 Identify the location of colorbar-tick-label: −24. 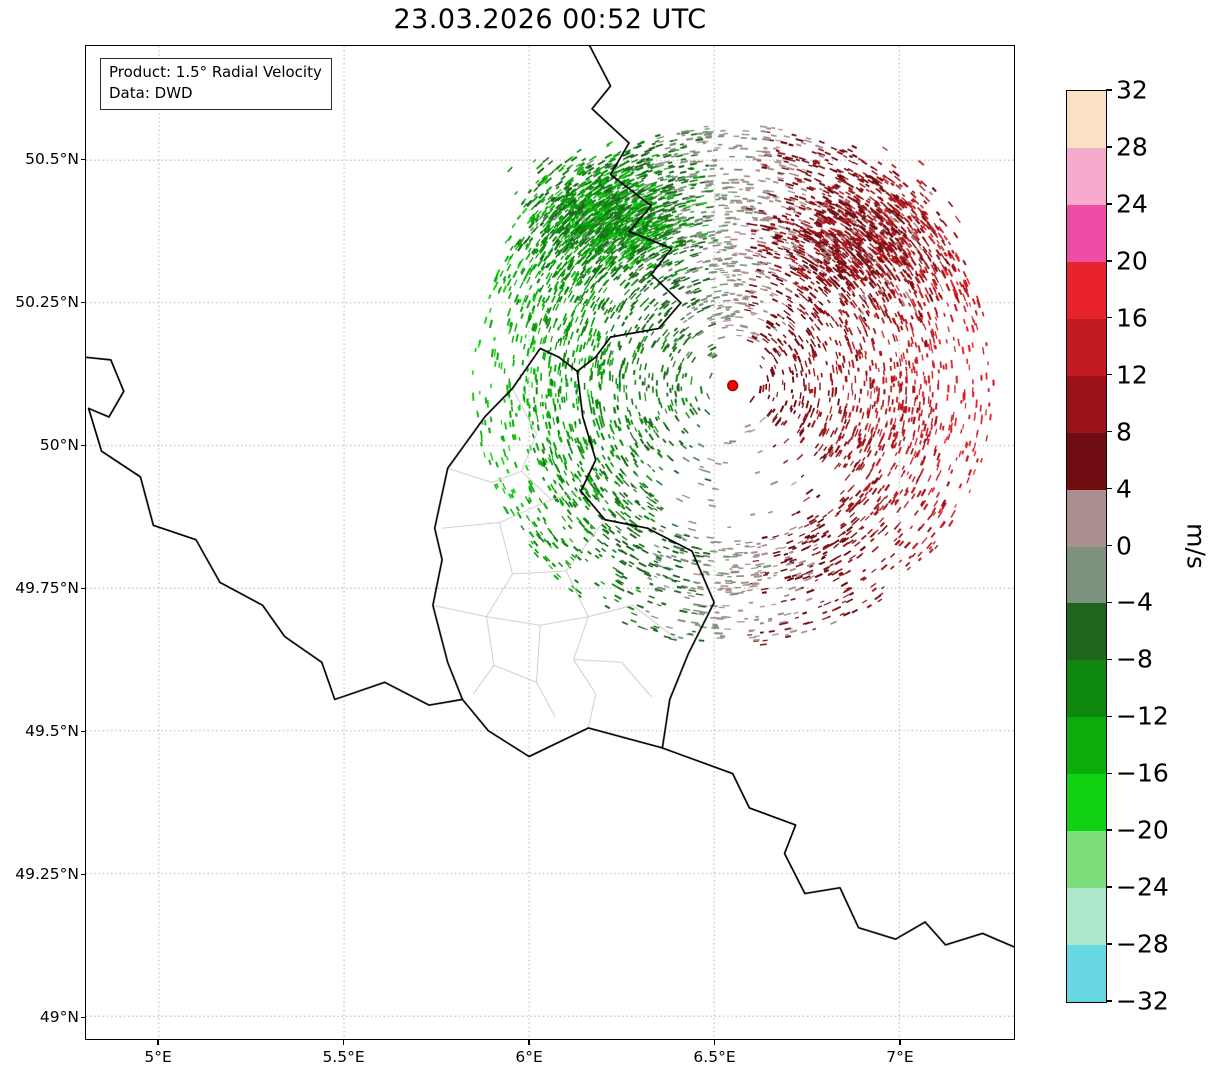
(1142, 887).